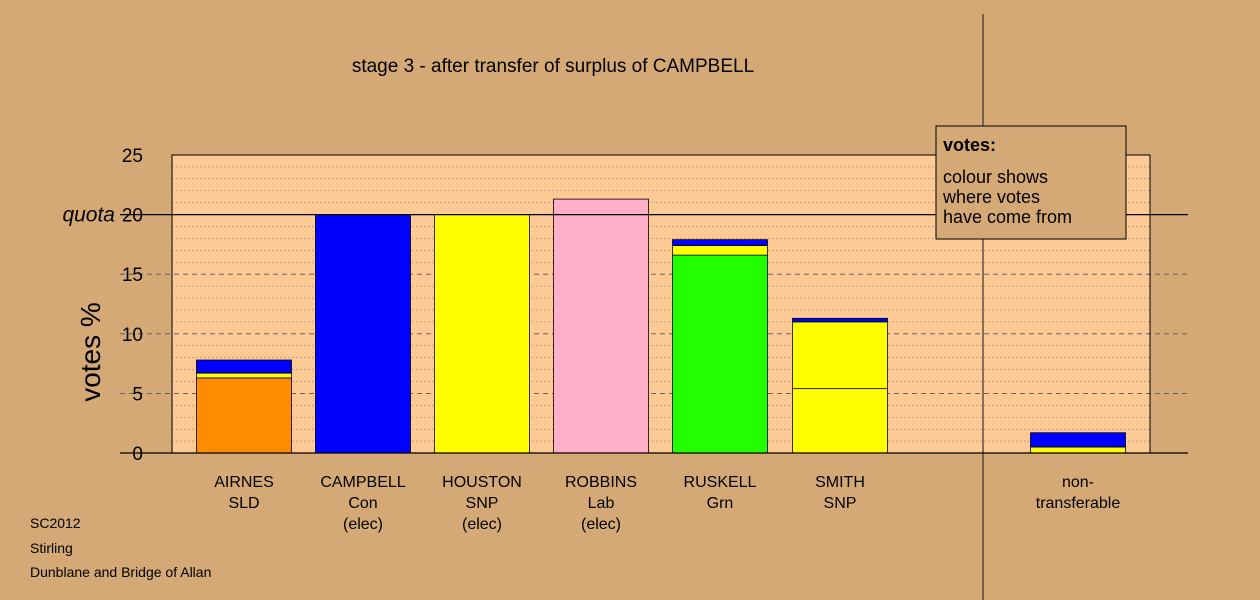 Image resolution: width=1260 pixels, height=600 pixels. I want to click on y-tick-label: 5, so click(137, 394).